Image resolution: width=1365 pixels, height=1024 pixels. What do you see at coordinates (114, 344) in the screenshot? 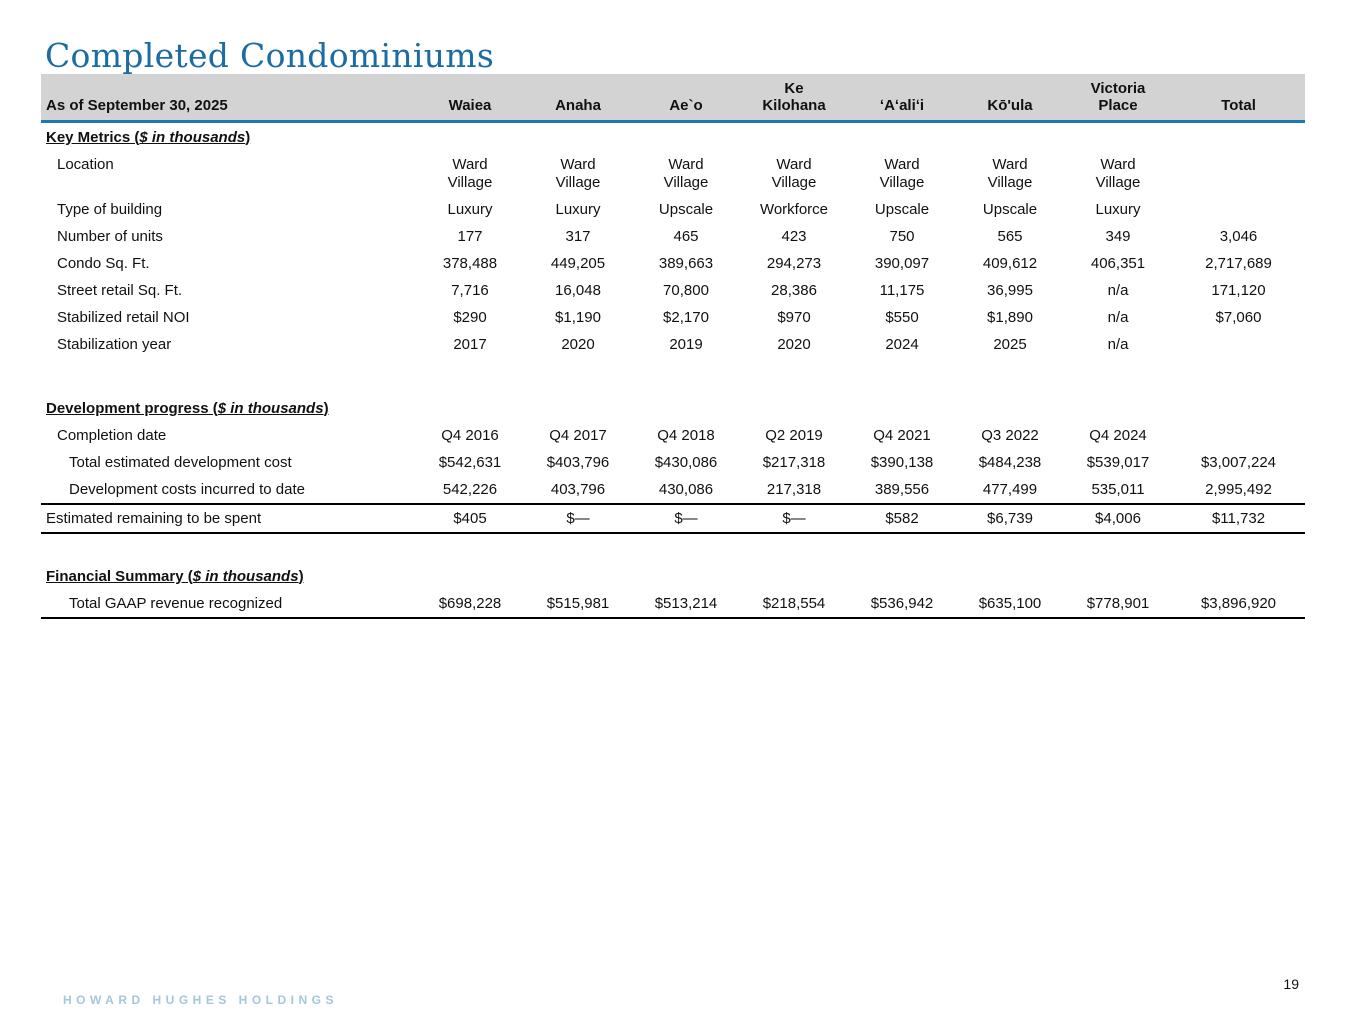
I see `row-label: Stabilization year` at bounding box center [114, 344].